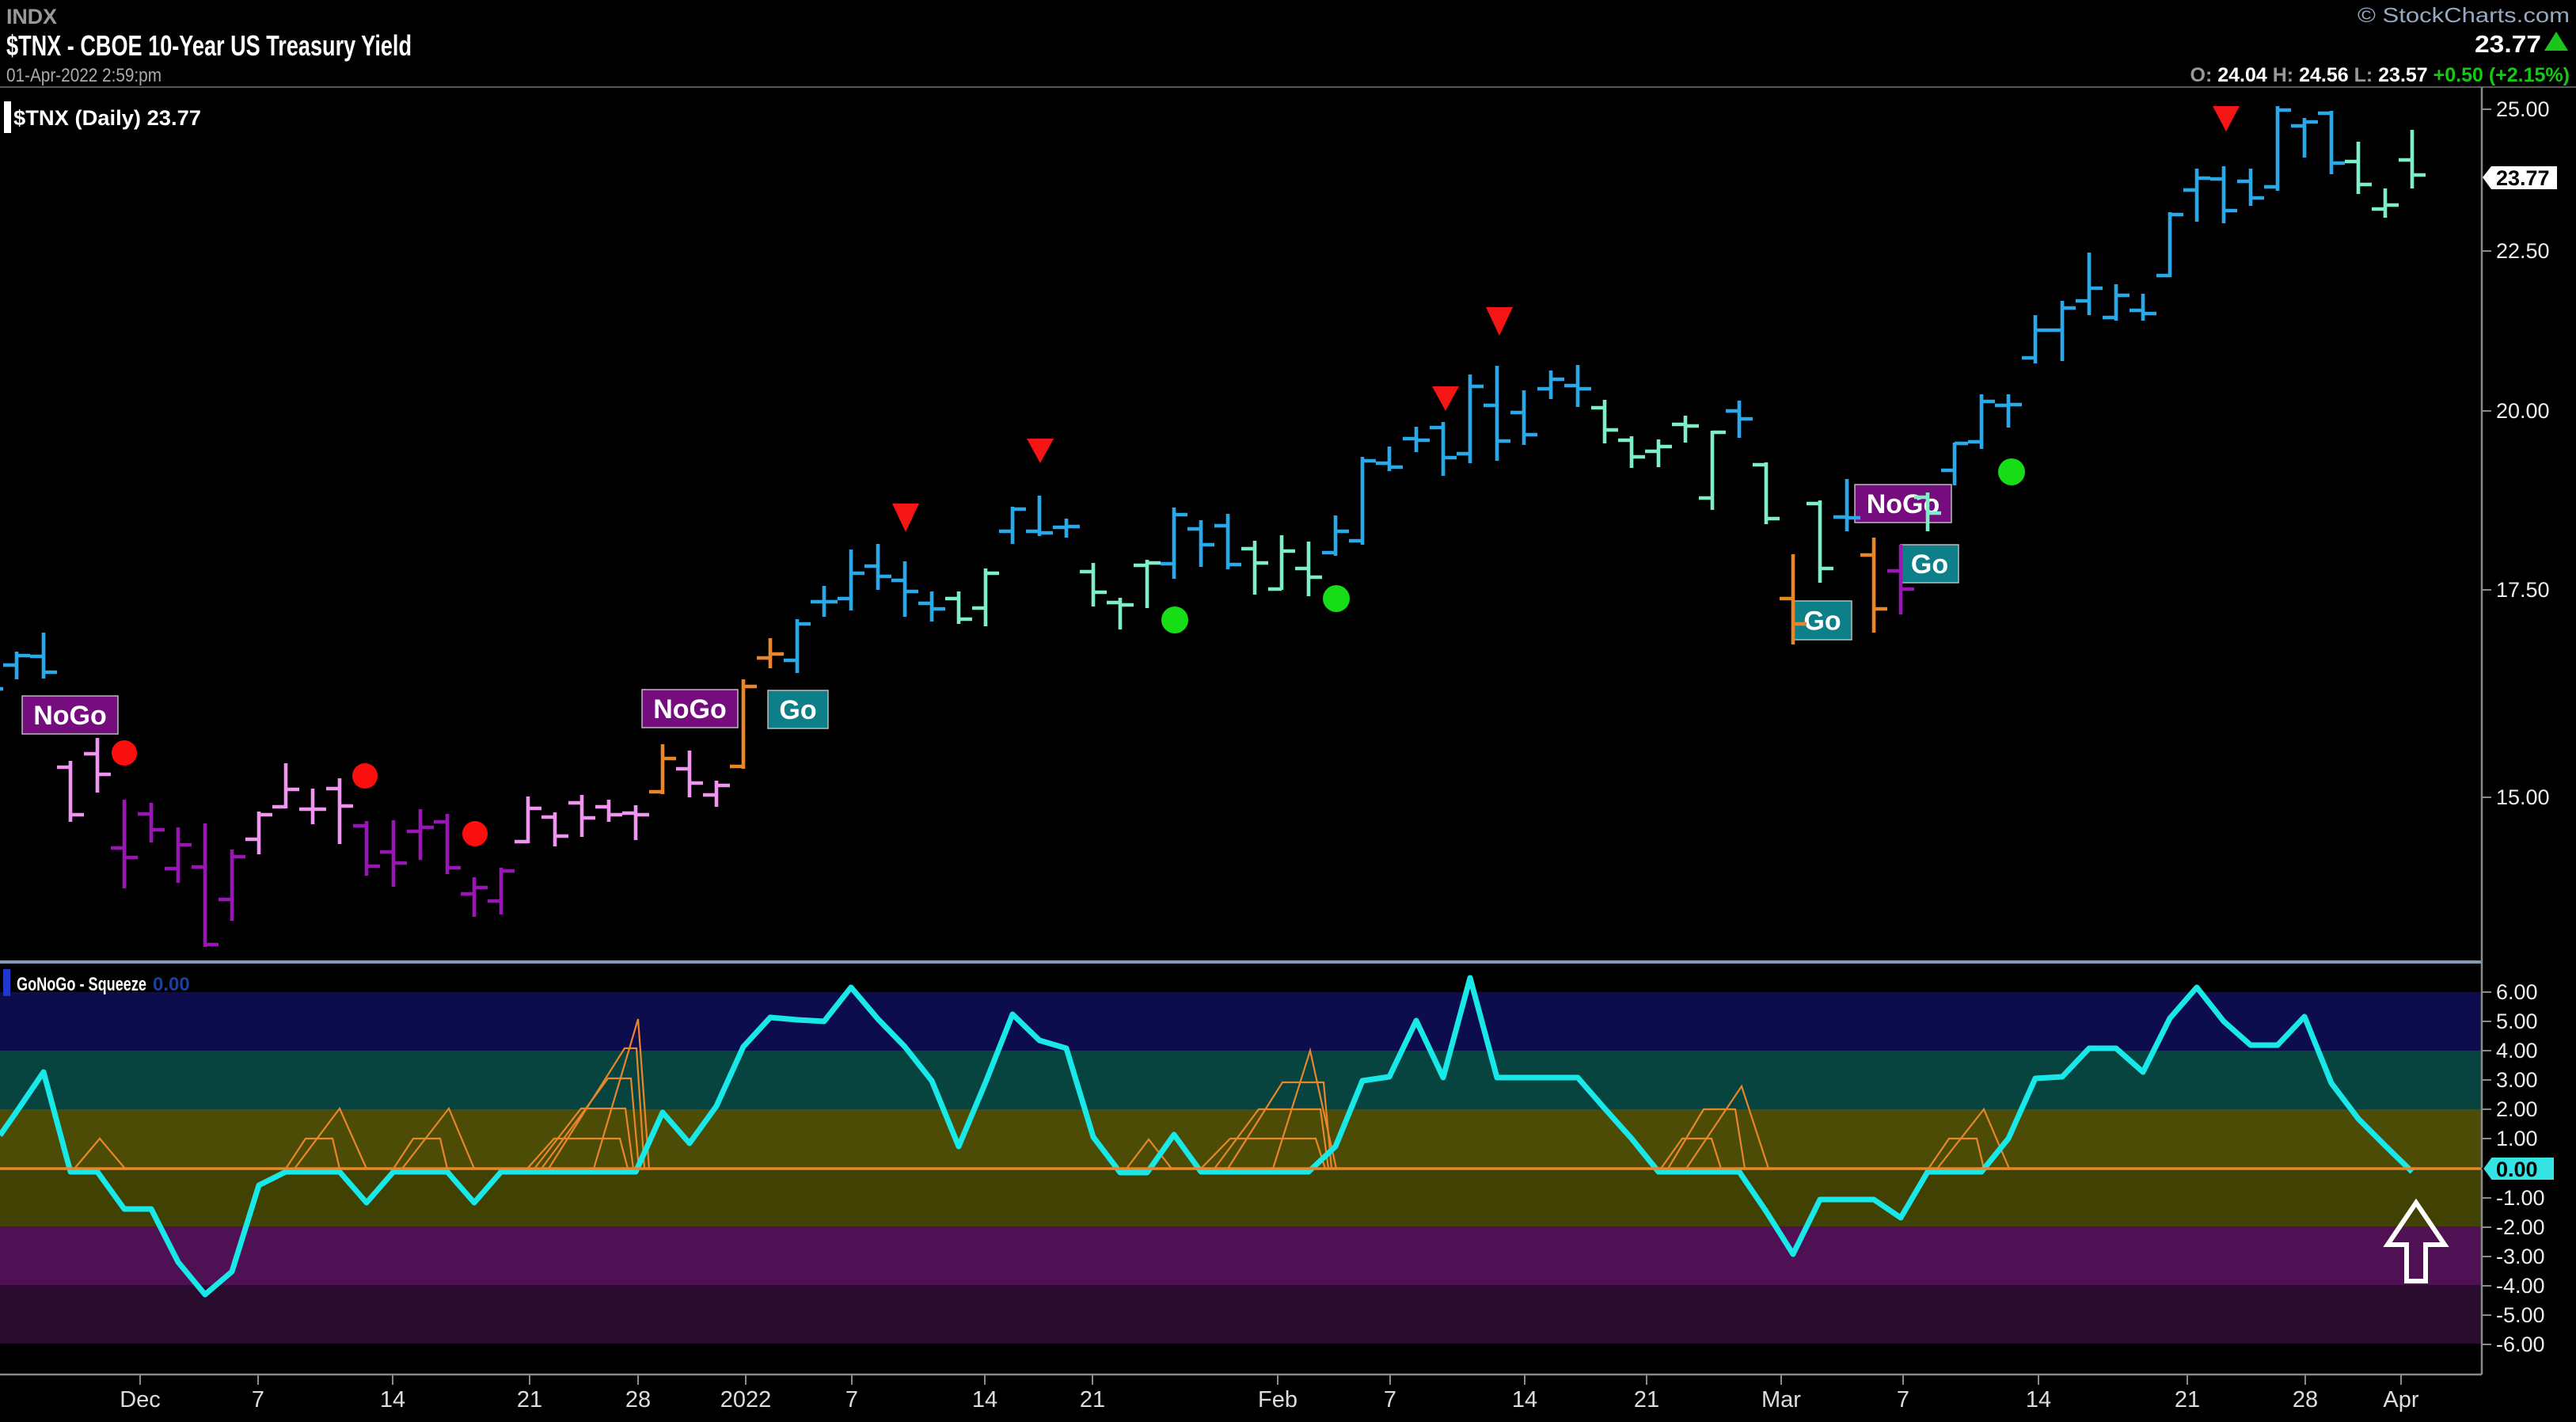  What do you see at coordinates (2517, 1138) in the screenshot?
I see `svg-text: 1.00` at bounding box center [2517, 1138].